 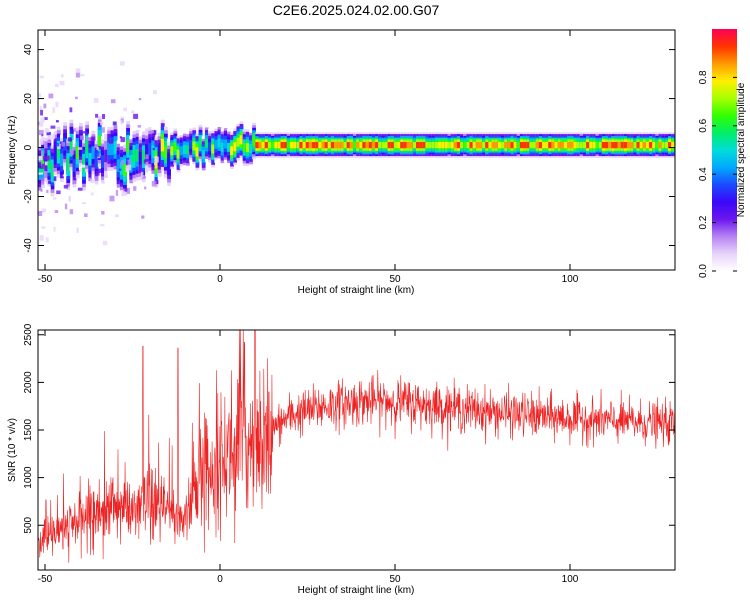 I want to click on spectrogram-y-tick-label: -40, so click(x=28, y=245).